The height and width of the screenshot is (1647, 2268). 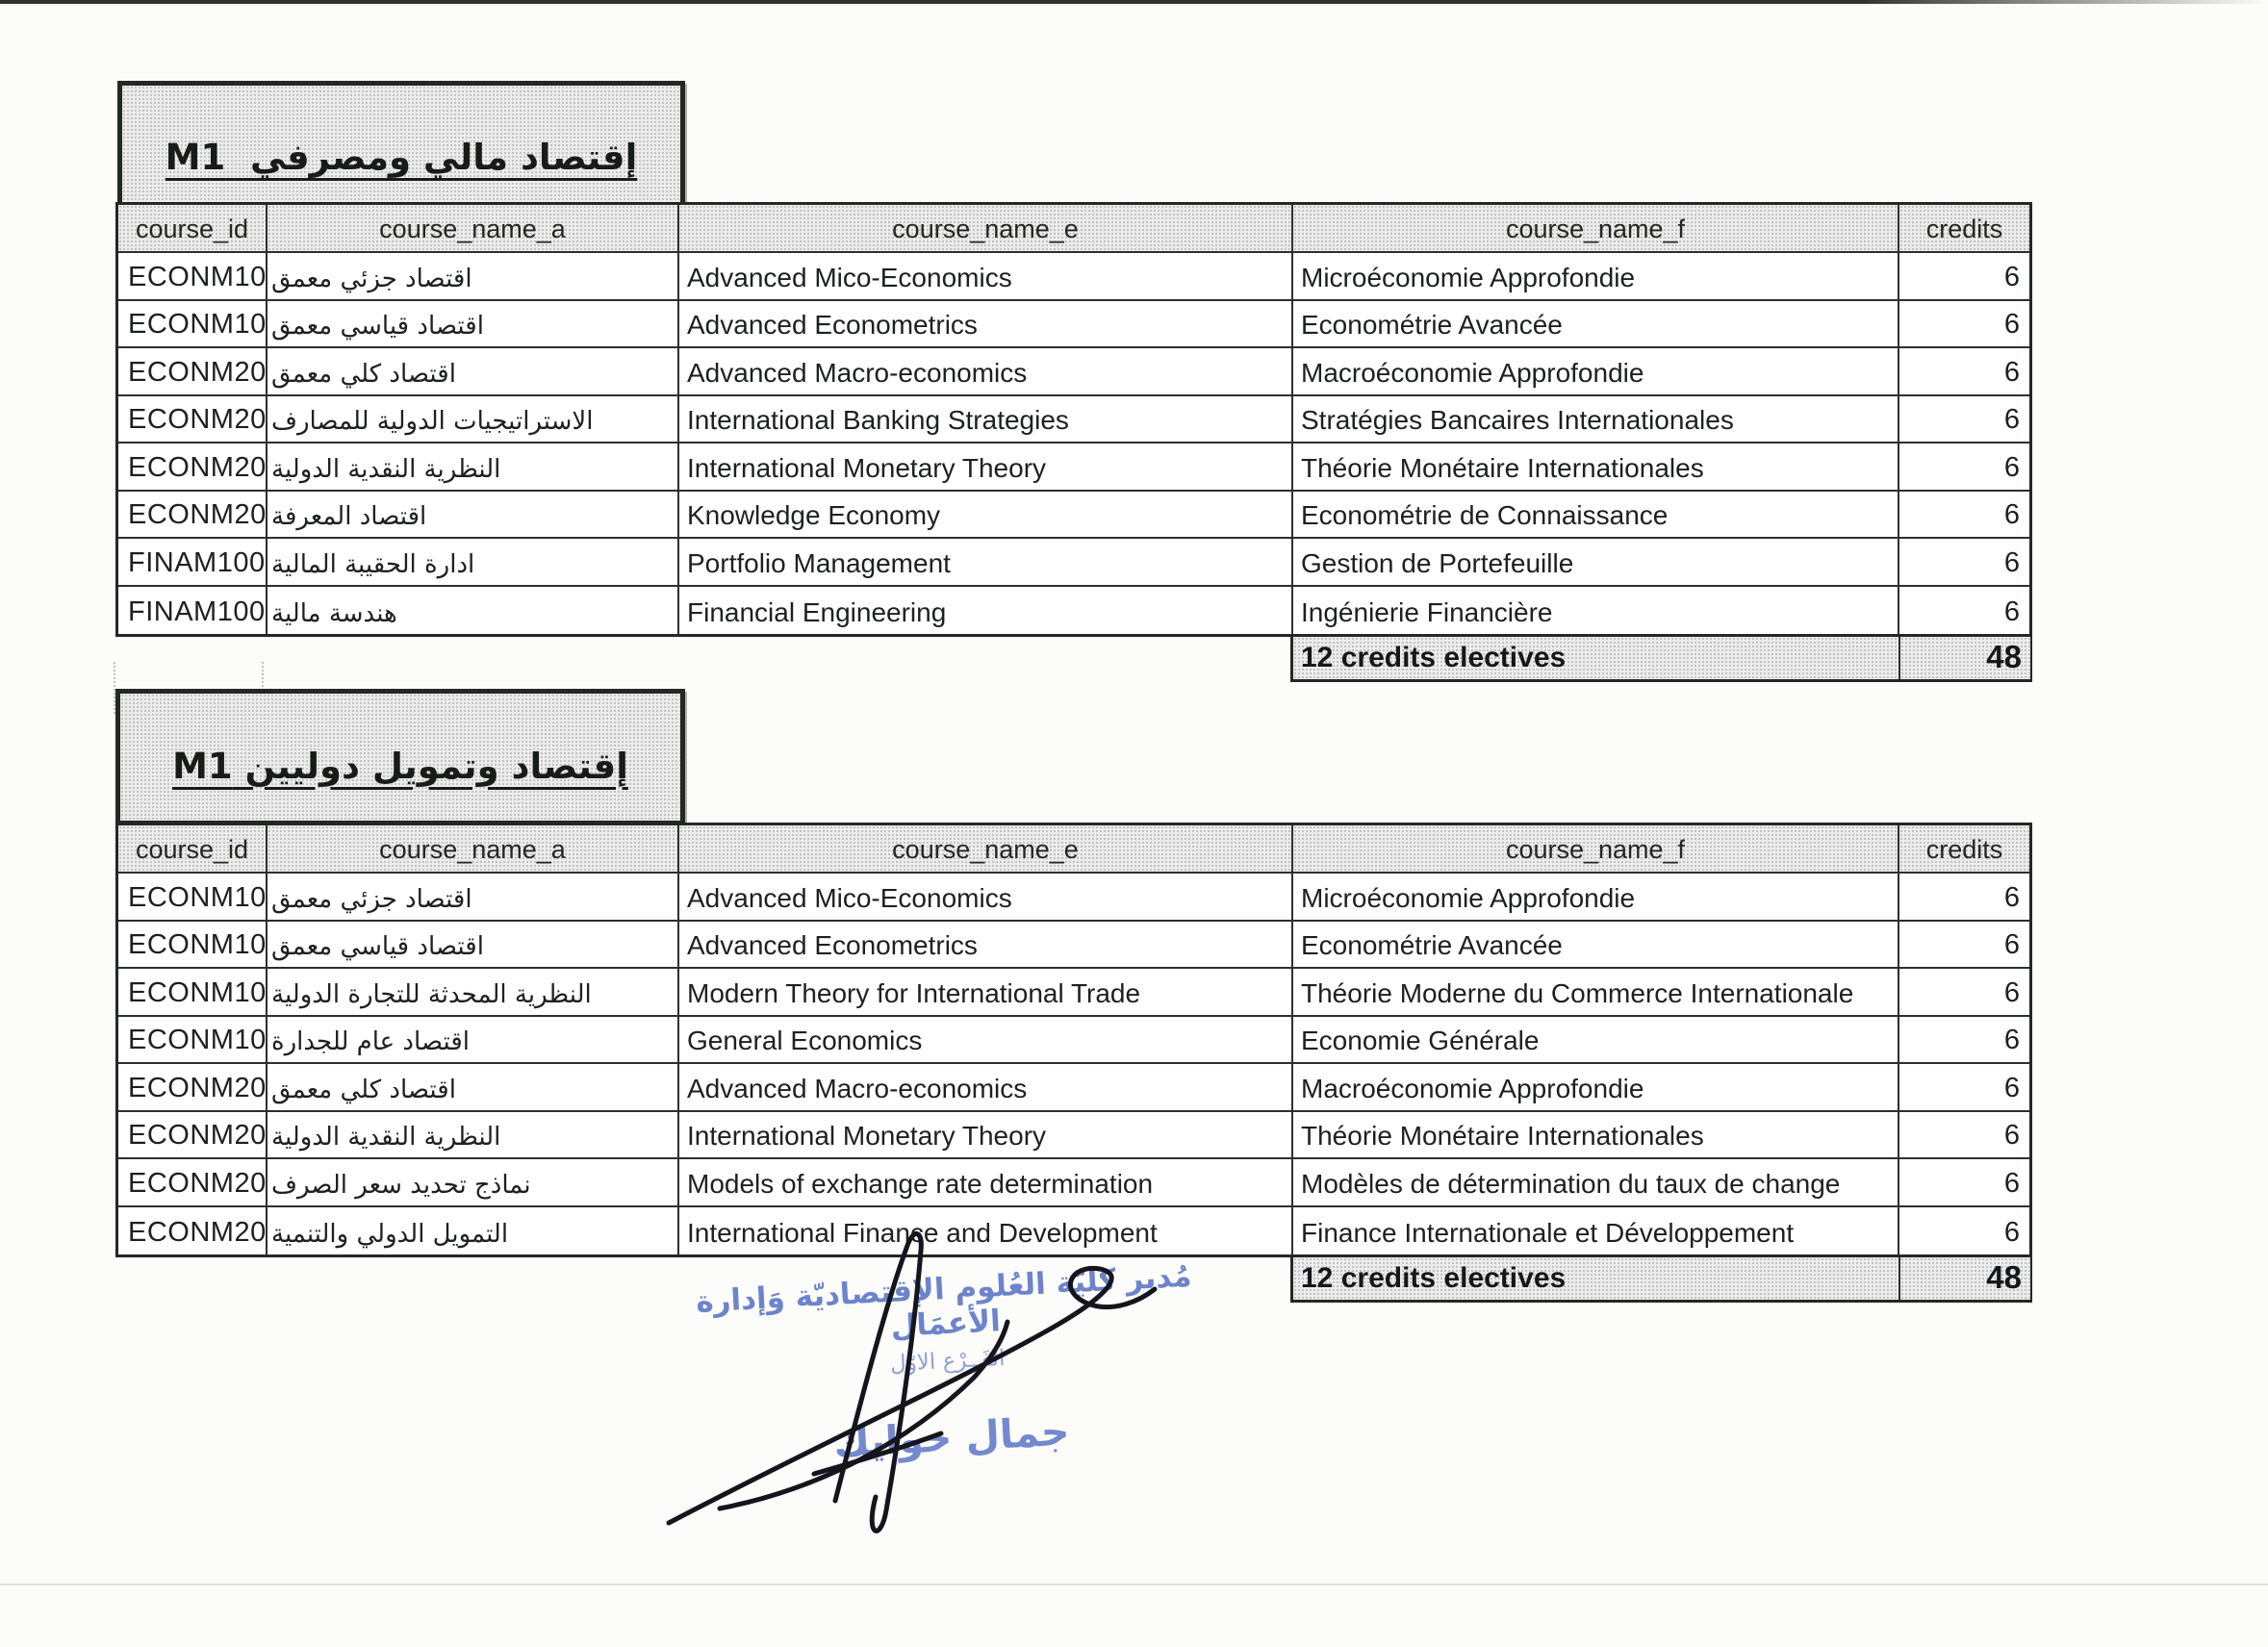 I want to click on course-name-english-cell: Modern Theory for International Trade, so click(x=986, y=993).